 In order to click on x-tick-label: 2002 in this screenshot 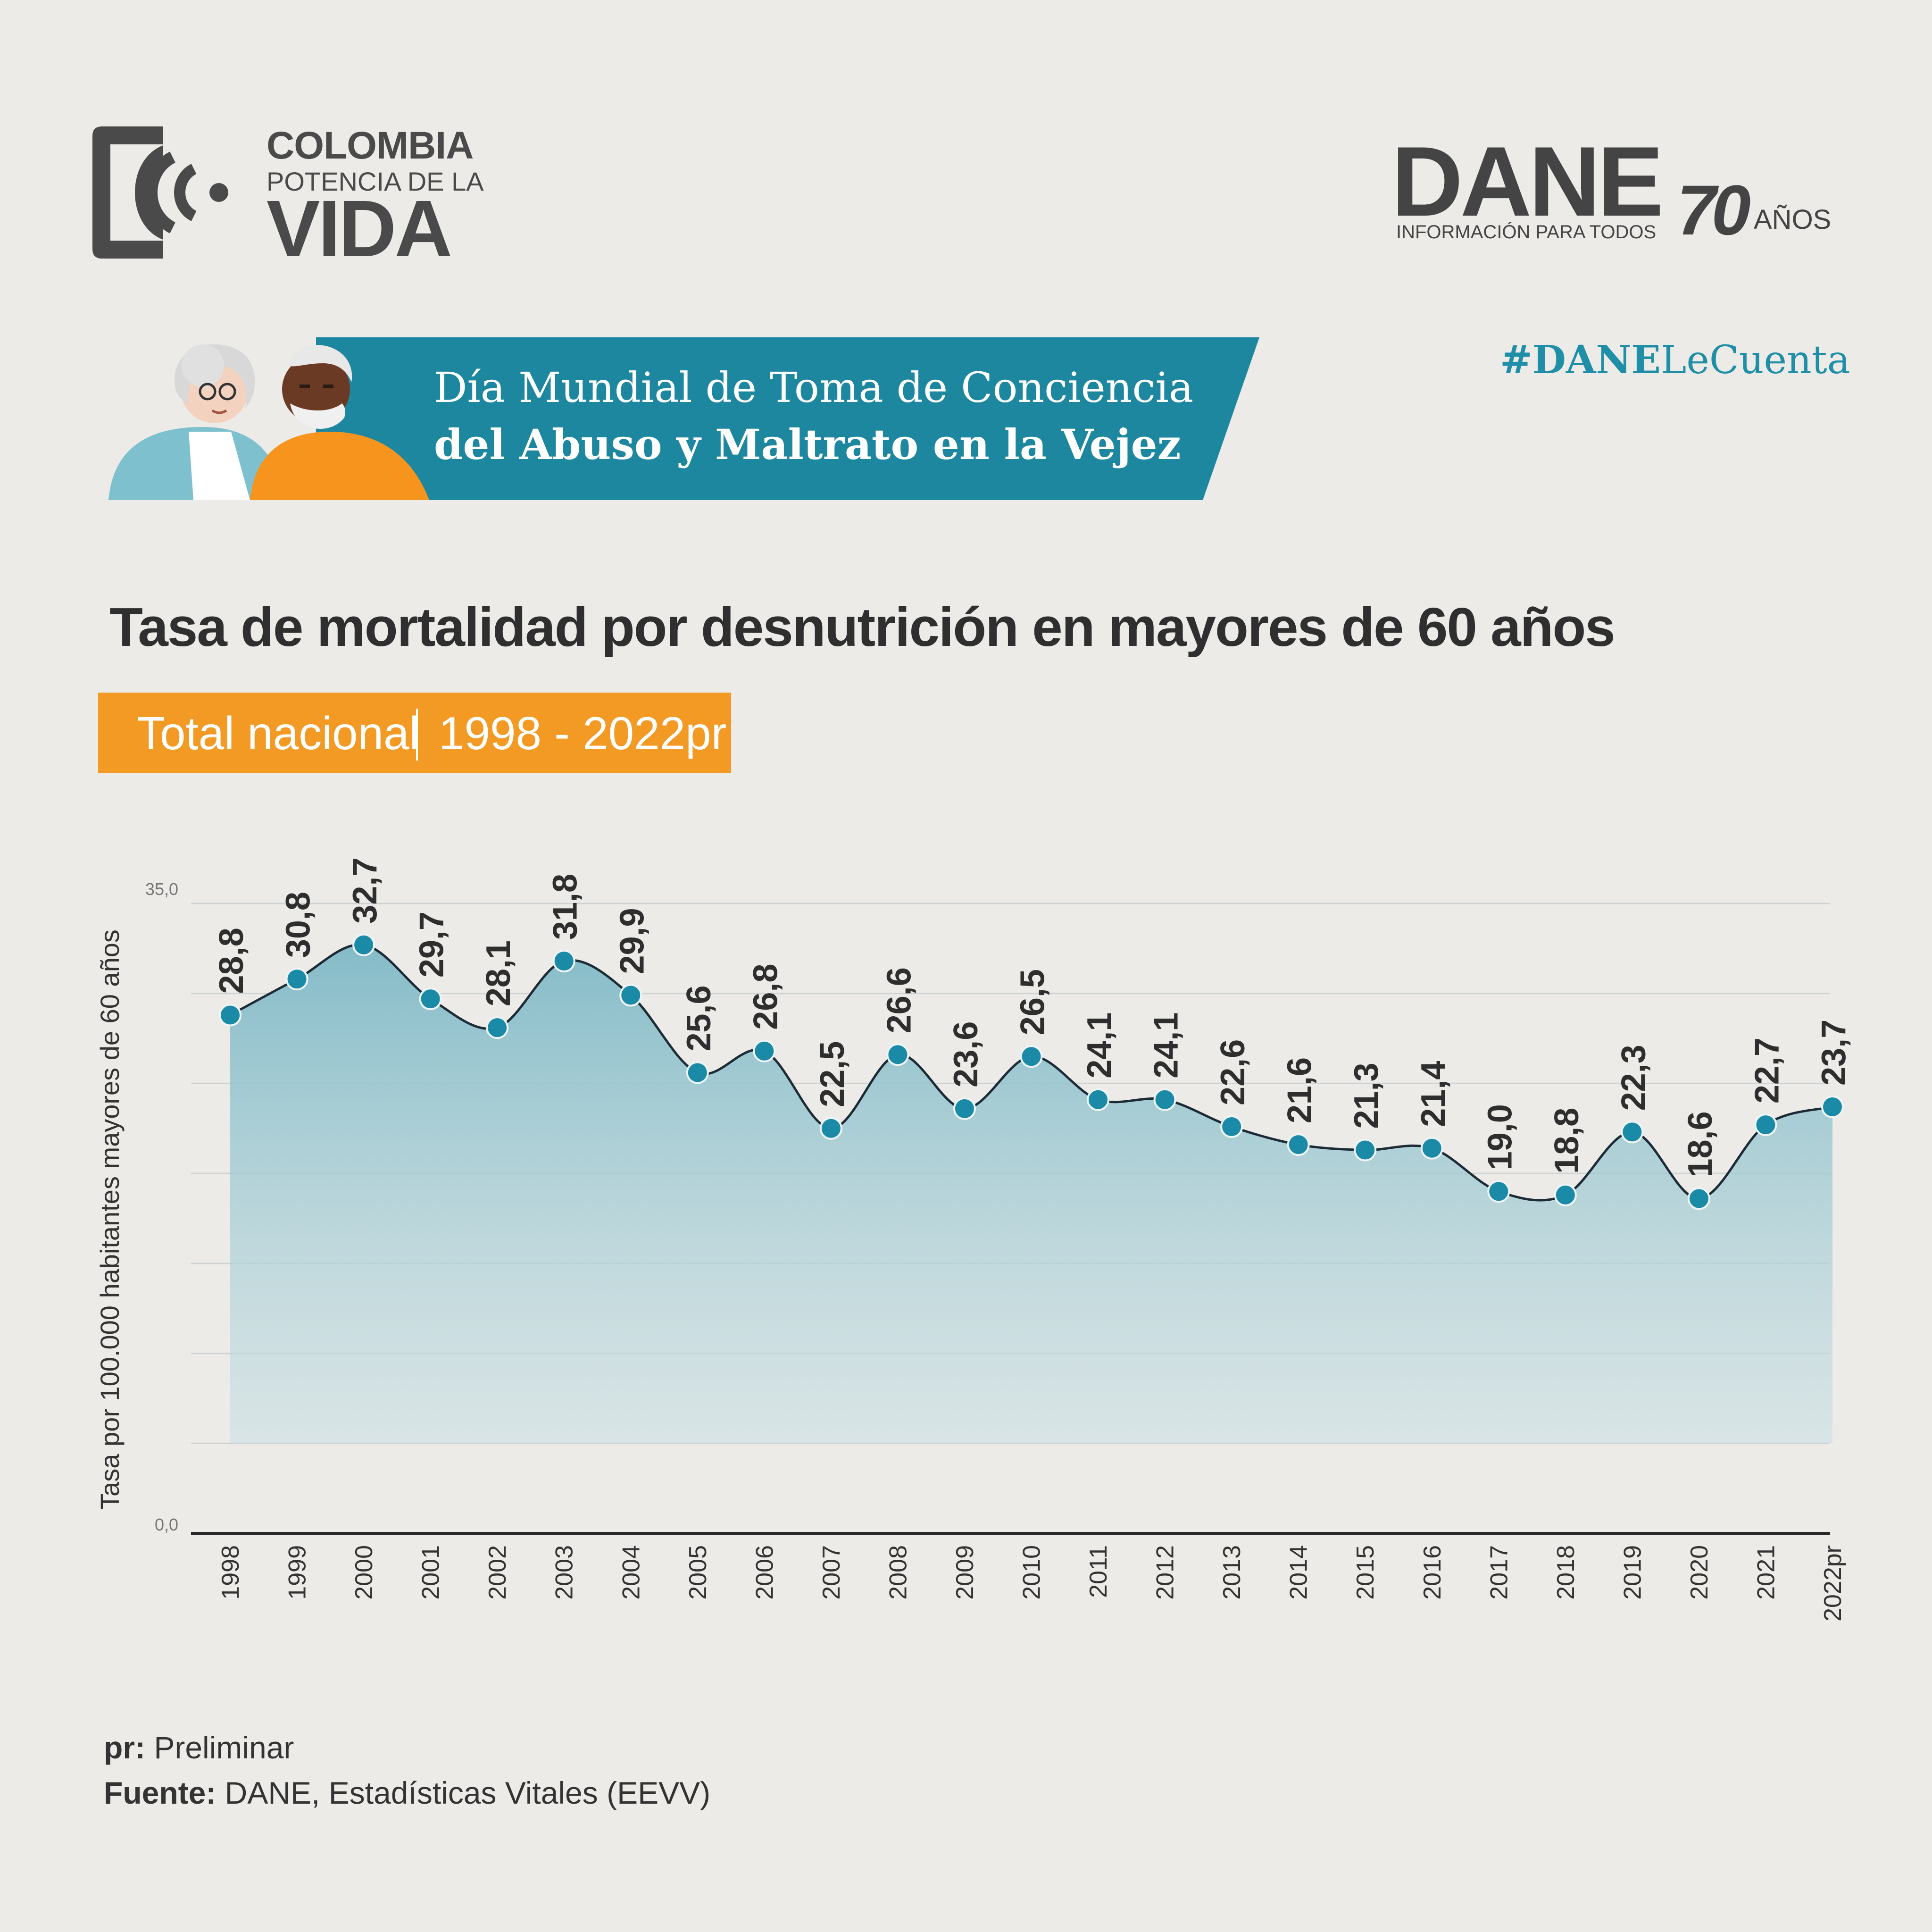, I will do `click(497, 1572)`.